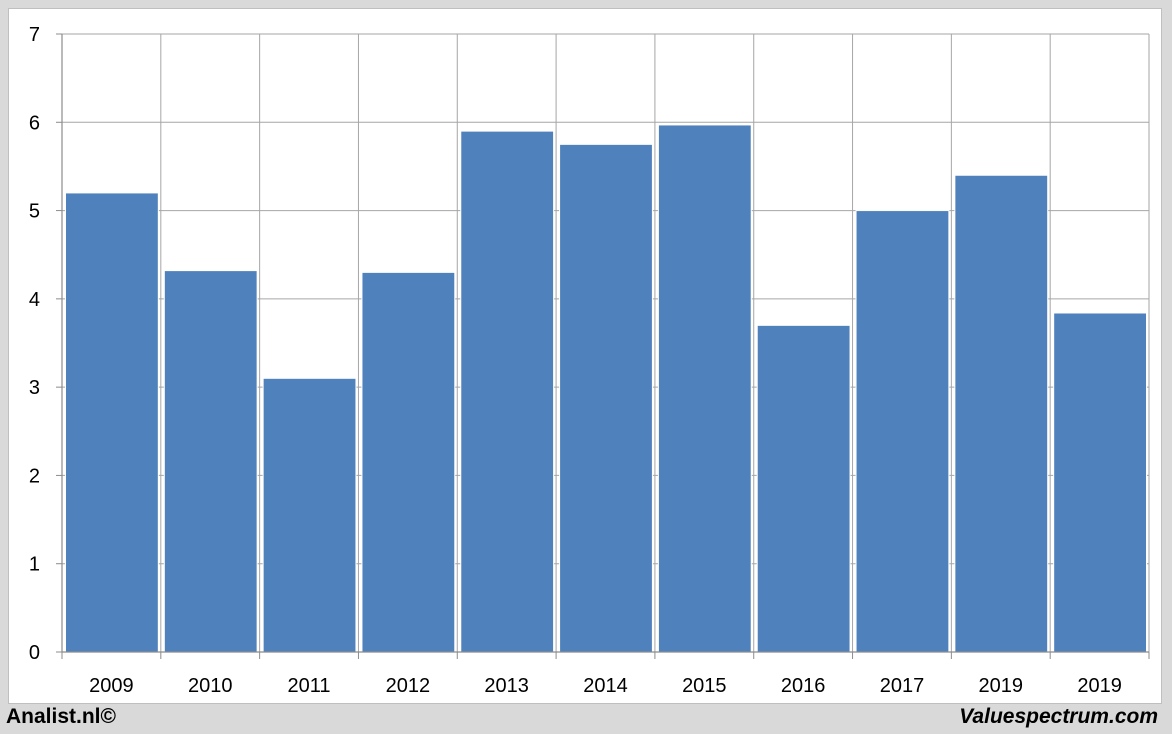  What do you see at coordinates (34, 653) in the screenshot?
I see `y-tick-label: 0` at bounding box center [34, 653].